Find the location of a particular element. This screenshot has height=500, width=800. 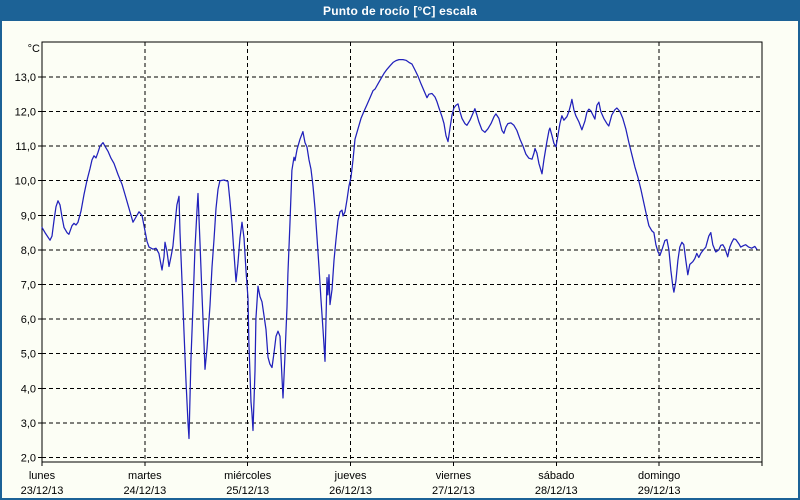

y-tick-label: 12,0 is located at coordinates (25, 113).